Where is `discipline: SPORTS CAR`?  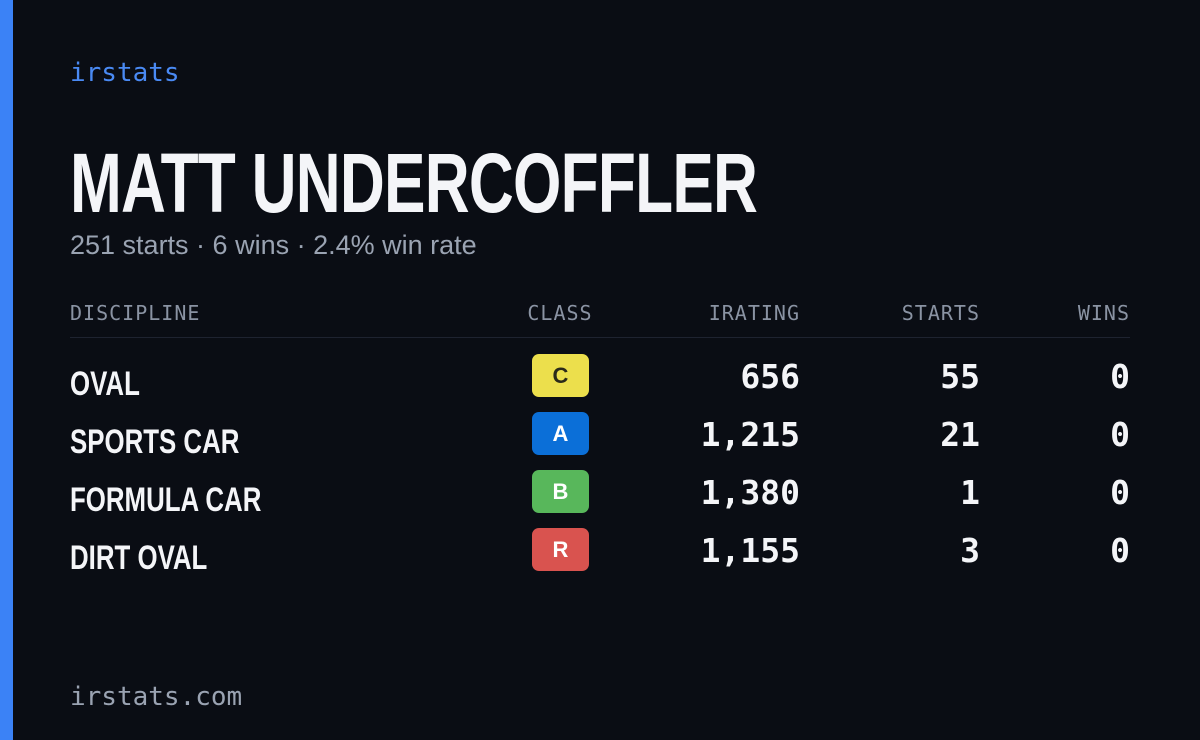 discipline: SPORTS CAR is located at coordinates (155, 442).